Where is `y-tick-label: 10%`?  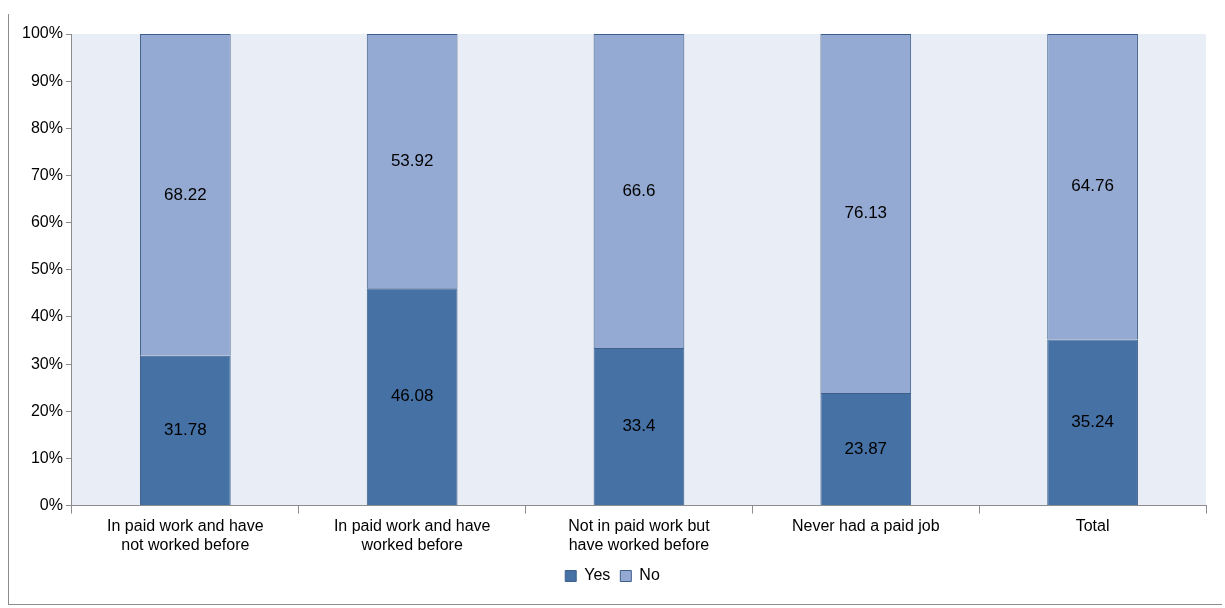
y-tick-label: 10% is located at coordinates (46, 457).